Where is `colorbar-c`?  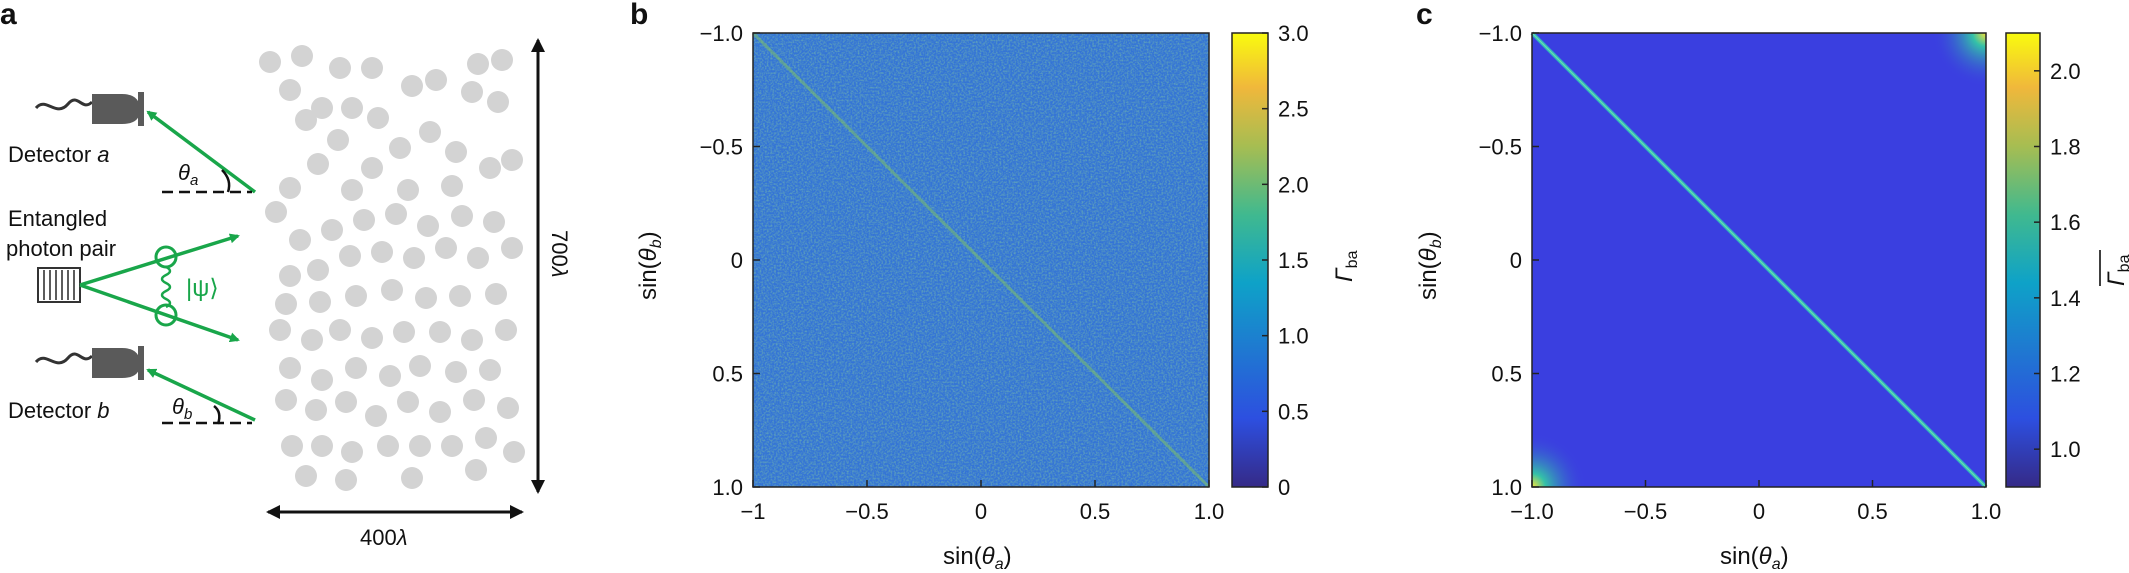 colorbar-c is located at coordinates (2023, 260).